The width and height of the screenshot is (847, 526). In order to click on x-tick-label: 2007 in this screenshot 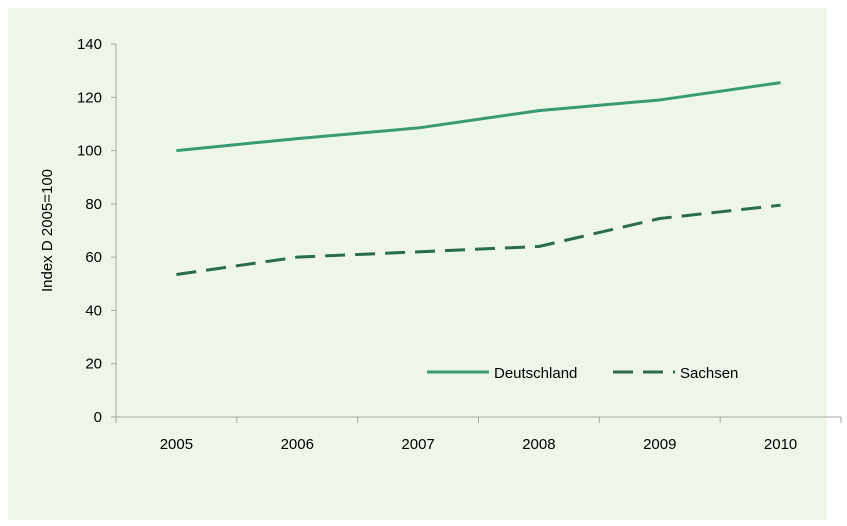, I will do `click(417, 444)`.